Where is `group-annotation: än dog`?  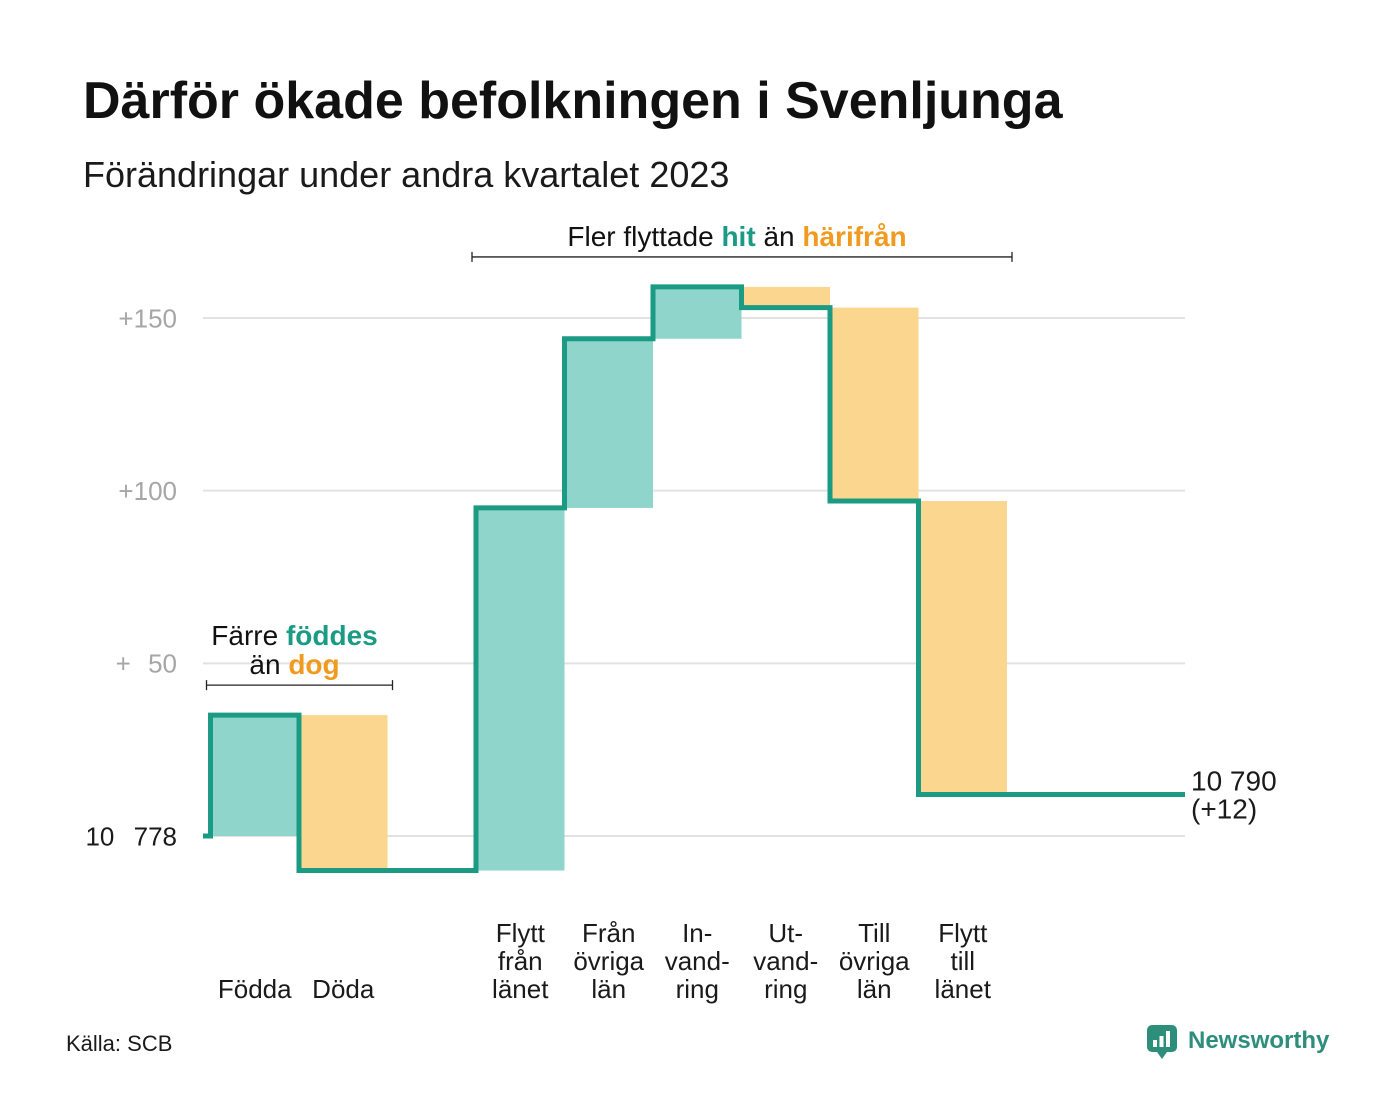
group-annotation: än dog is located at coordinates (294, 664).